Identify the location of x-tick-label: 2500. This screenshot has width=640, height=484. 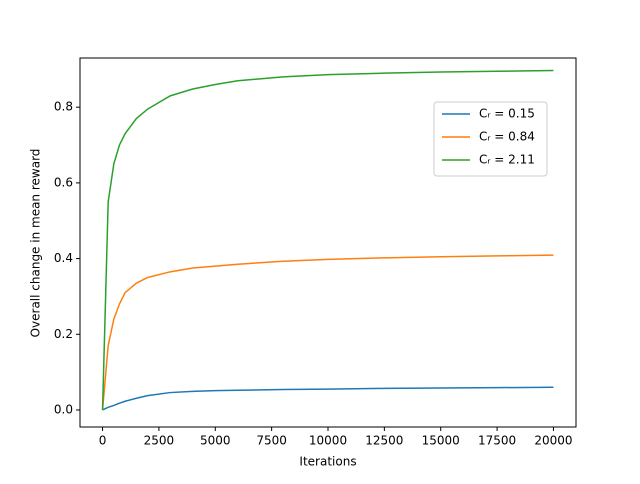
(159, 441).